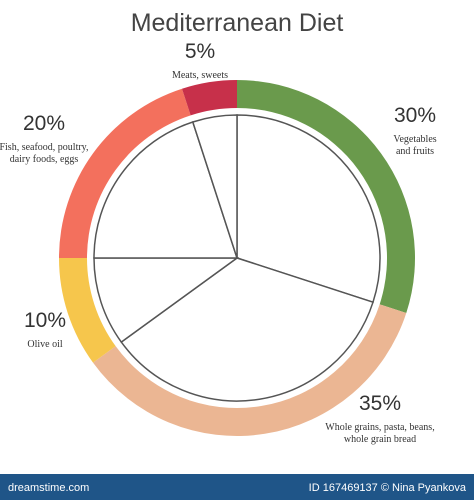 This screenshot has height=500, width=474. What do you see at coordinates (45, 320) in the screenshot?
I see `percent-label: 10%` at bounding box center [45, 320].